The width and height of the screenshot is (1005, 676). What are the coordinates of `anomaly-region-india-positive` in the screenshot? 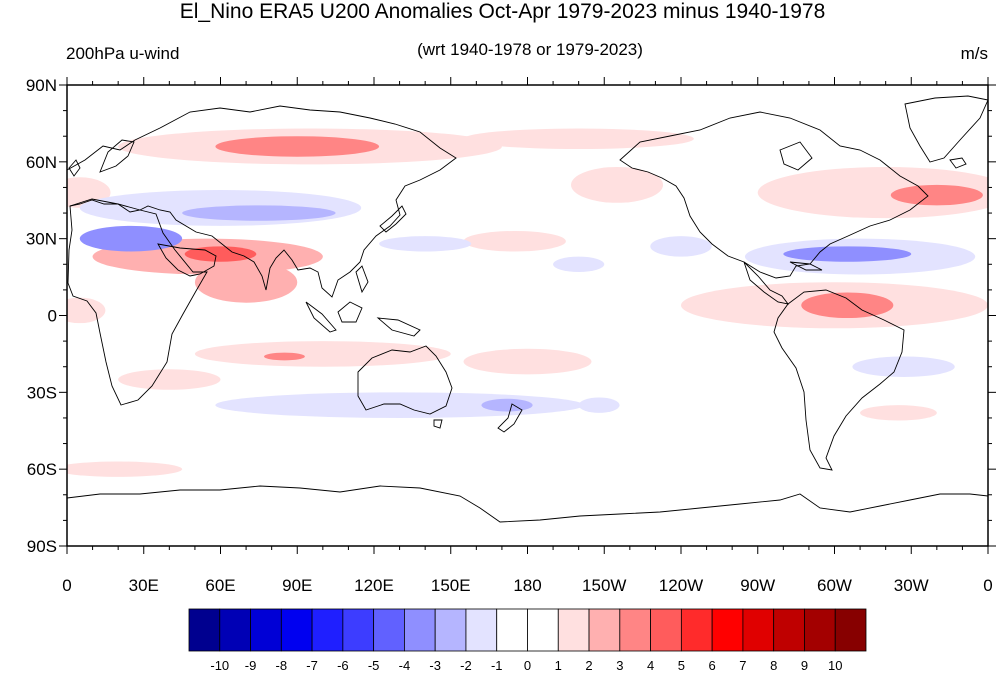 It's located at (246, 282).